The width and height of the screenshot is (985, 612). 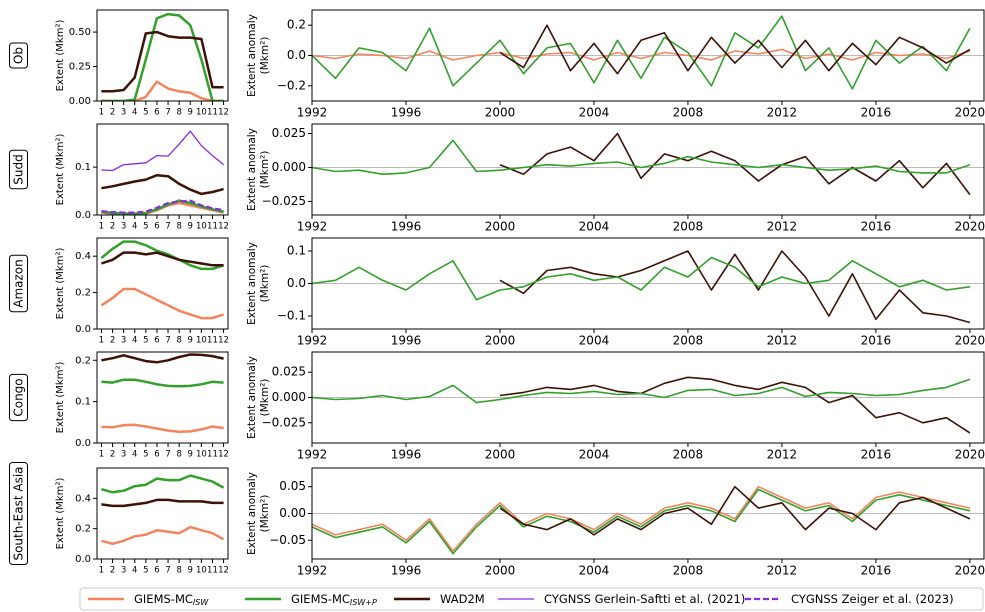 I want to click on legend-name: CYGNSS Zeiger et al. (2023), so click(x=872, y=599).